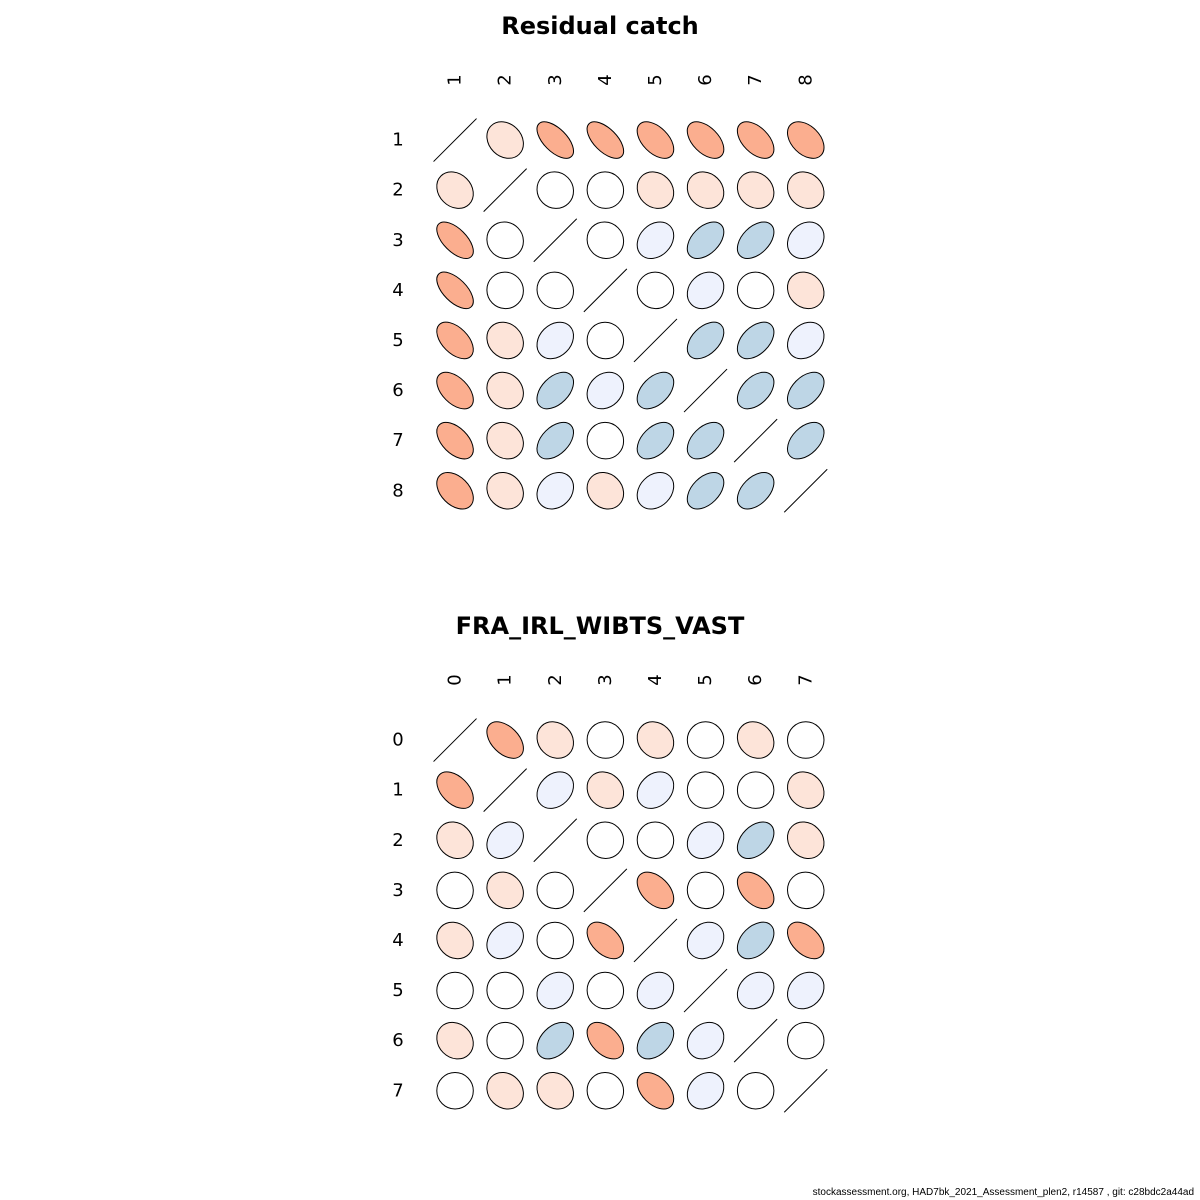 The height and width of the screenshot is (1200, 1200). I want to click on column-label: 0, so click(455, 679).